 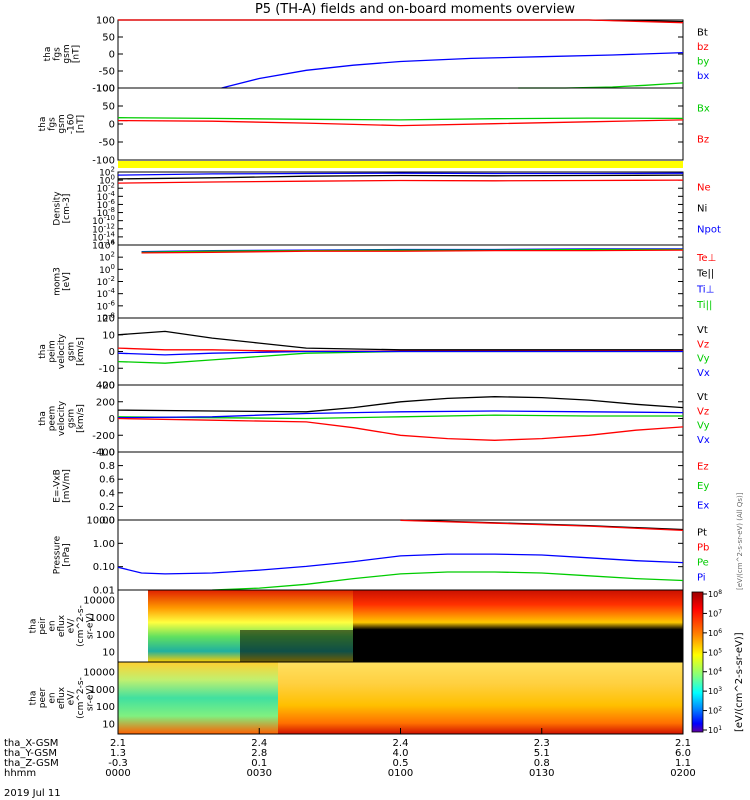 What do you see at coordinates (81, 124) in the screenshot?
I see `y-label-line: [nT]` at bounding box center [81, 124].